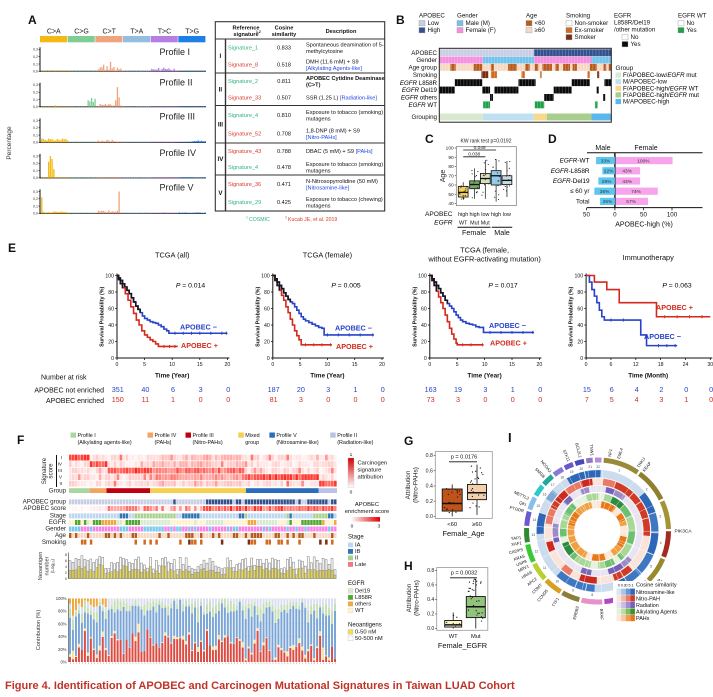 This screenshot has height=697, width=713. Describe the element at coordinates (516, 509) in the screenshot. I see `svg-text: PTGDR` at that location.